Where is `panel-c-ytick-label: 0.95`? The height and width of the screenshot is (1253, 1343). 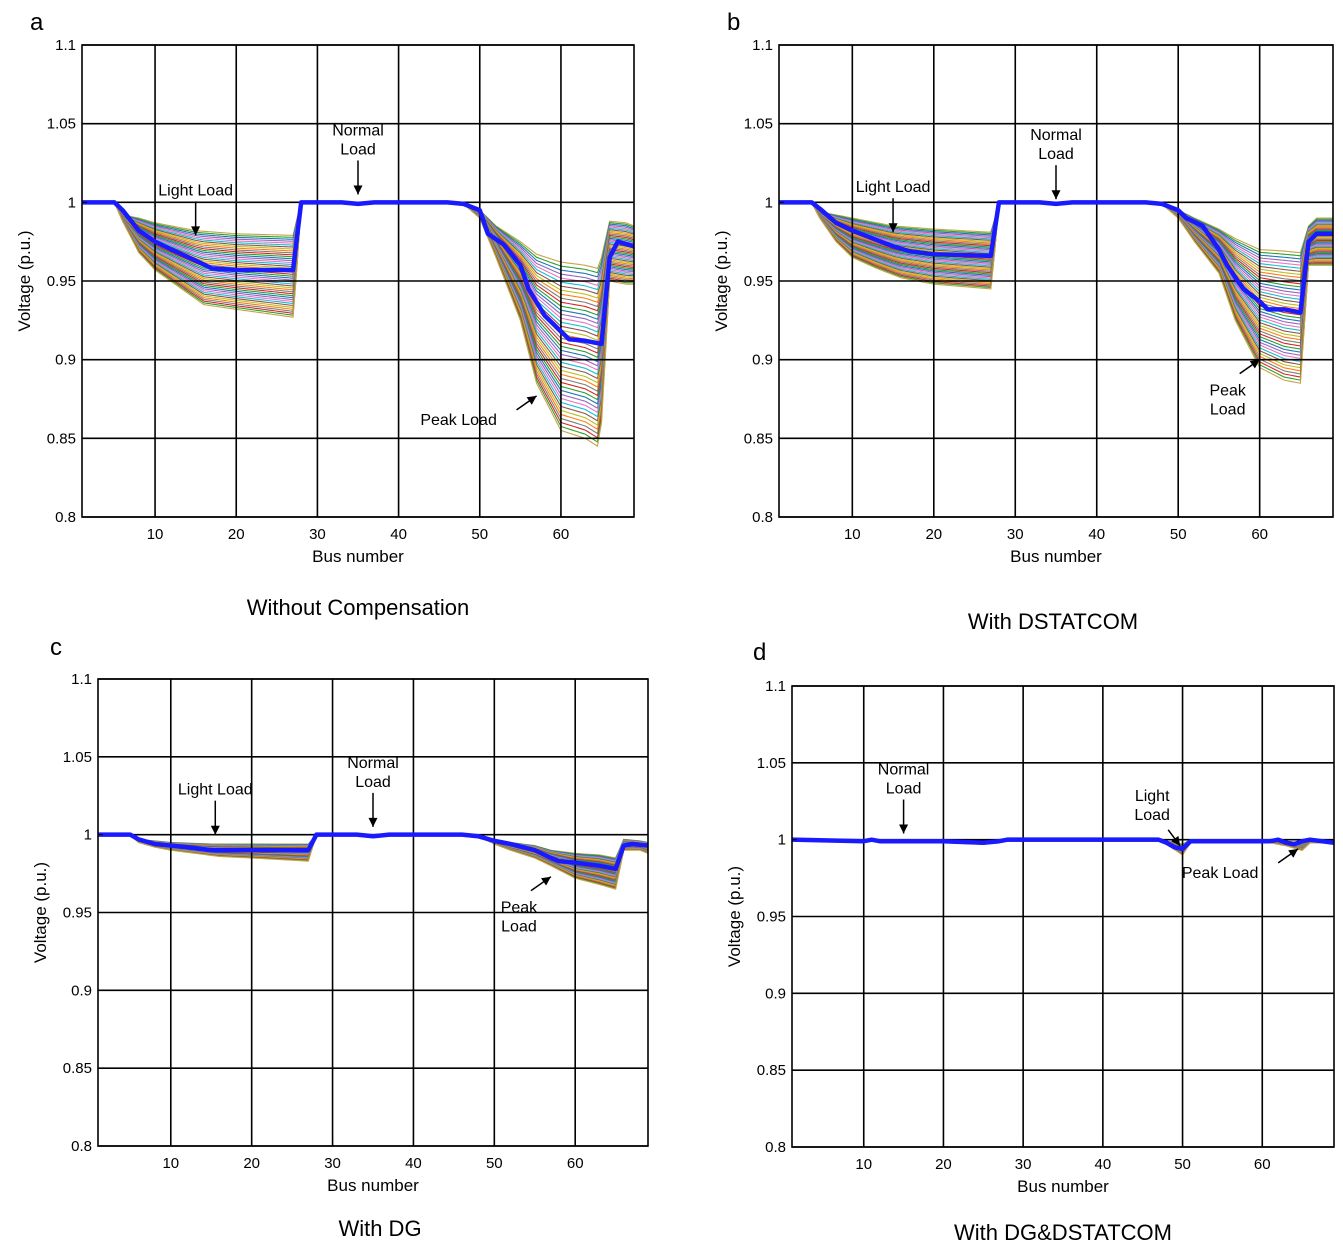
panel-c-ytick-label: 0.95 is located at coordinates (77, 913).